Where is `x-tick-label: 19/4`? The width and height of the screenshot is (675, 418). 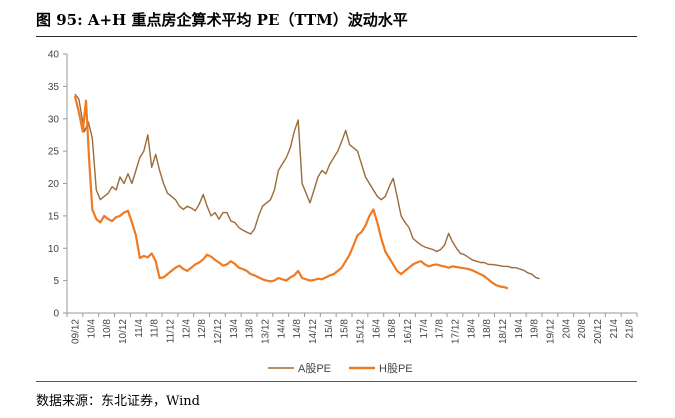
x-tick-label: 19/4 is located at coordinates (519, 329).